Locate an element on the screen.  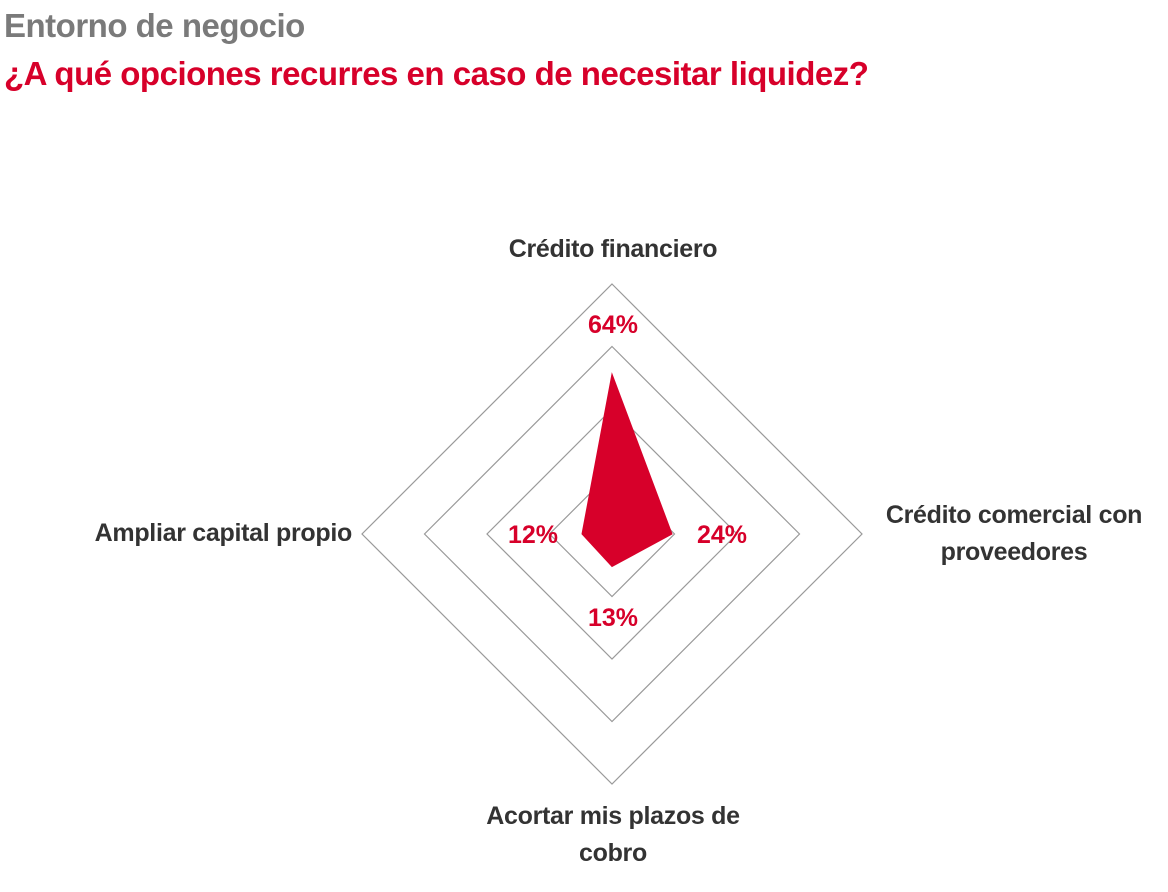
radar-series is located at coordinates (627, 470).